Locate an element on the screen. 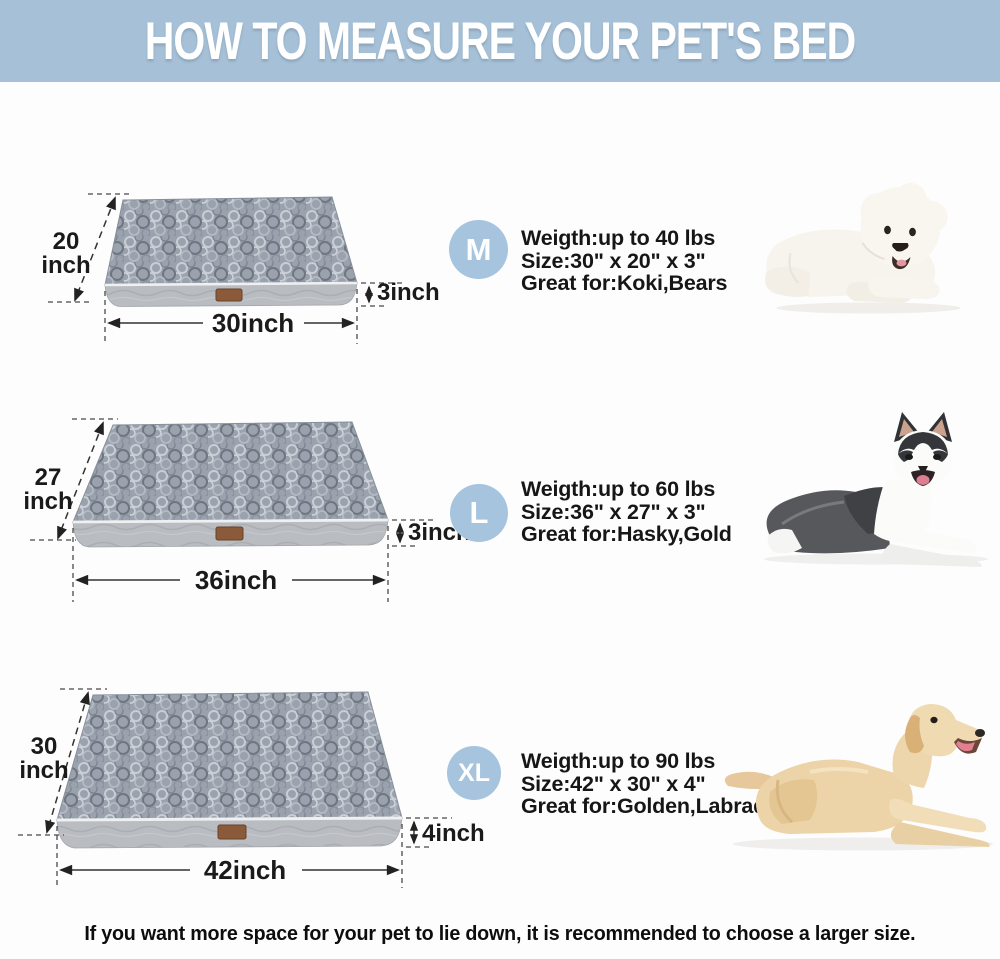 The height and width of the screenshot is (959, 1000). depth-dimension: 30 inch is located at coordinates (62, 762).